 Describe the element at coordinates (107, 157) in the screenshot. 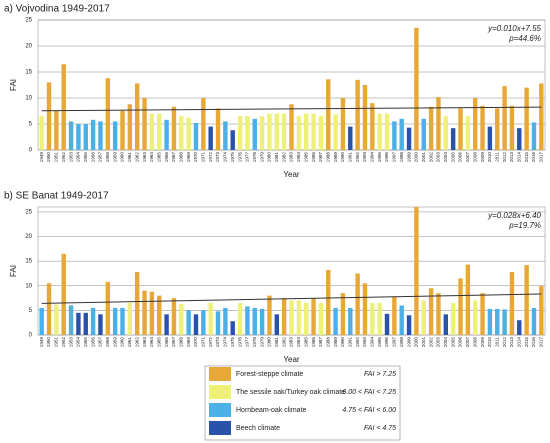

I see `x-tick-label: 1958` at that location.